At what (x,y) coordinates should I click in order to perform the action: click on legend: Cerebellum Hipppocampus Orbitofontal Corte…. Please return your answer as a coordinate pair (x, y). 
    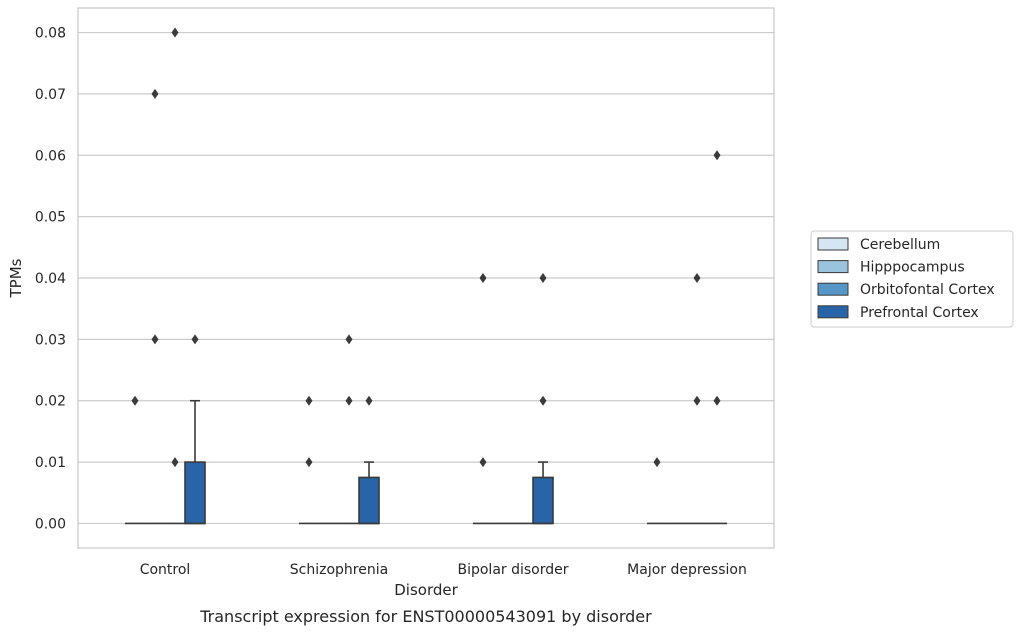
    Looking at the image, I should click on (912, 279).